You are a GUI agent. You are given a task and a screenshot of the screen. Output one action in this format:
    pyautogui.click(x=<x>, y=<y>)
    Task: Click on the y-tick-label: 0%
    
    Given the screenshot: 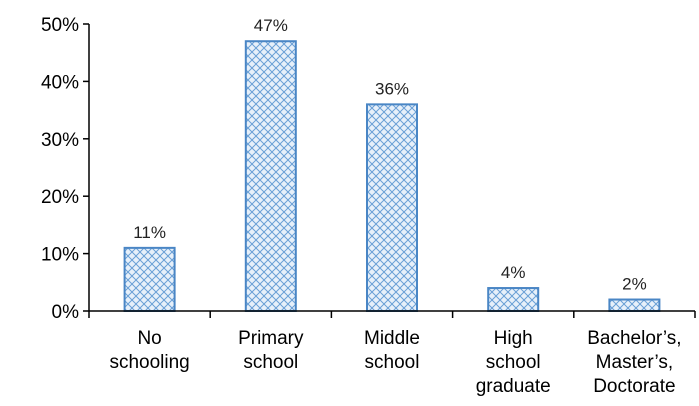 What is the action you would take?
    pyautogui.click(x=66, y=312)
    